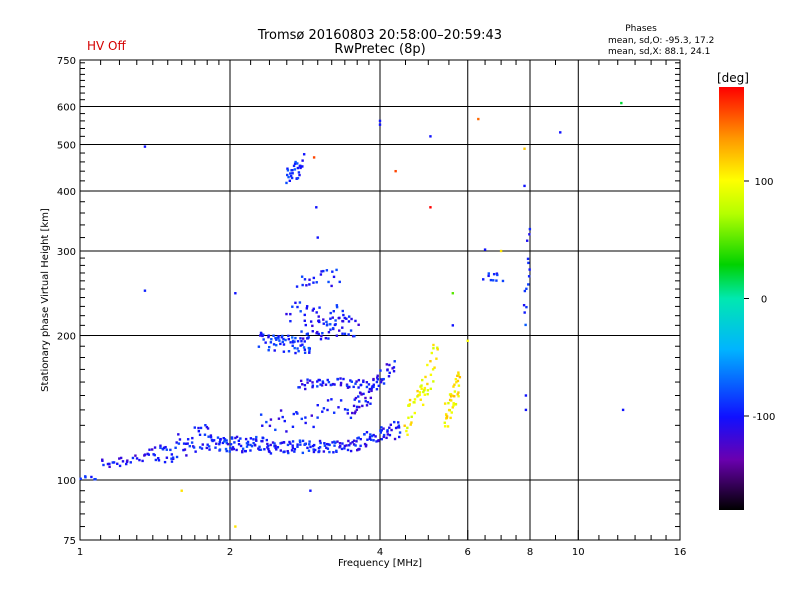 The height and width of the screenshot is (600, 800). I want to click on x-axis-label: Frequency [MHz], so click(380, 563).